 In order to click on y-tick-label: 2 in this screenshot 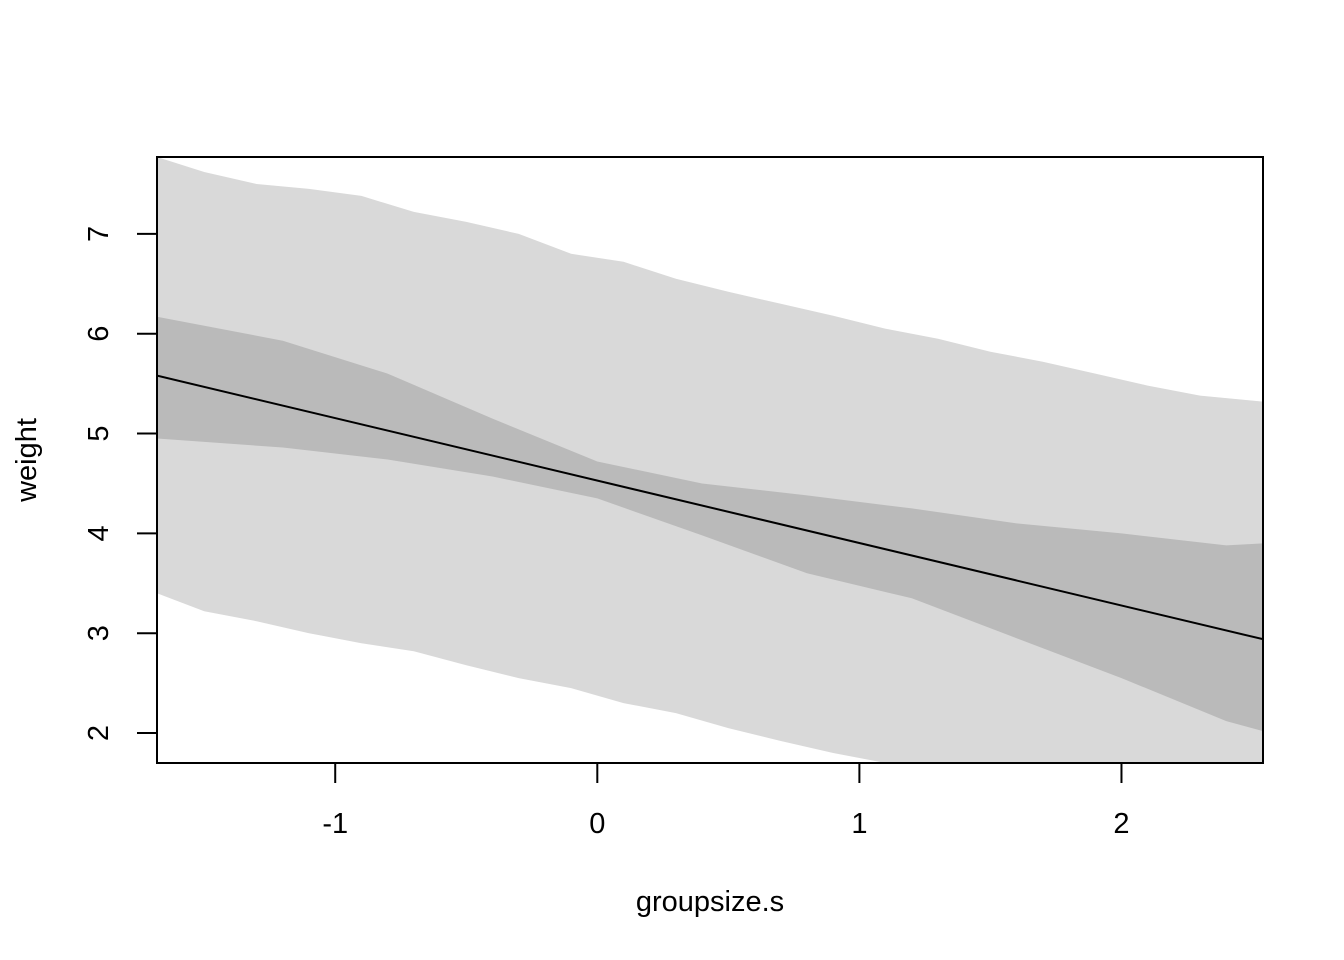, I will do `click(99, 733)`.